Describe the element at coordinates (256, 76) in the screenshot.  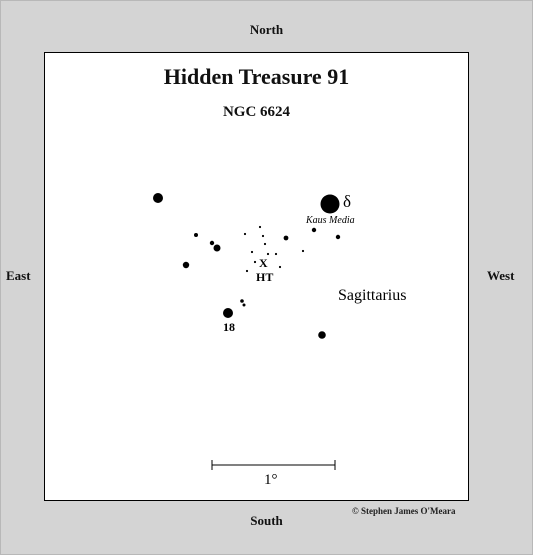
I see `chart-title: Hidden Treasure 91` at that location.